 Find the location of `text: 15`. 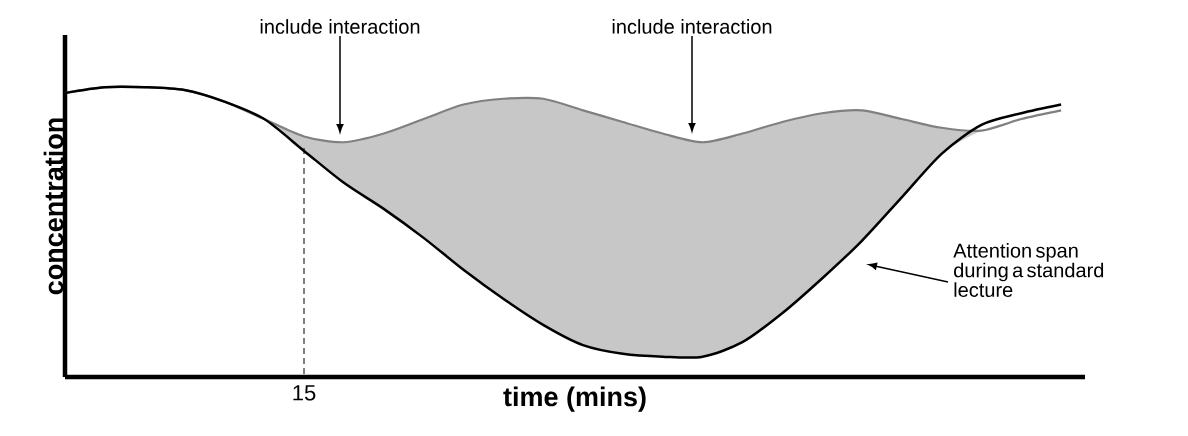

text: 15 is located at coordinates (304, 393).